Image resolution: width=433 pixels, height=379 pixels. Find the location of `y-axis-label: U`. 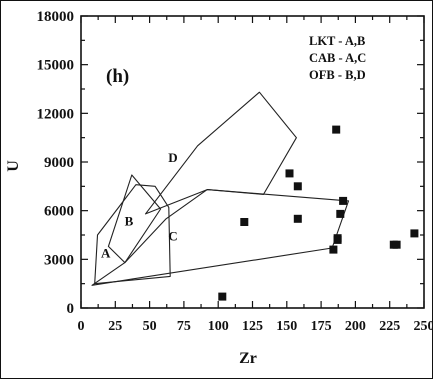

y-axis-label: U is located at coordinates (13, 166).